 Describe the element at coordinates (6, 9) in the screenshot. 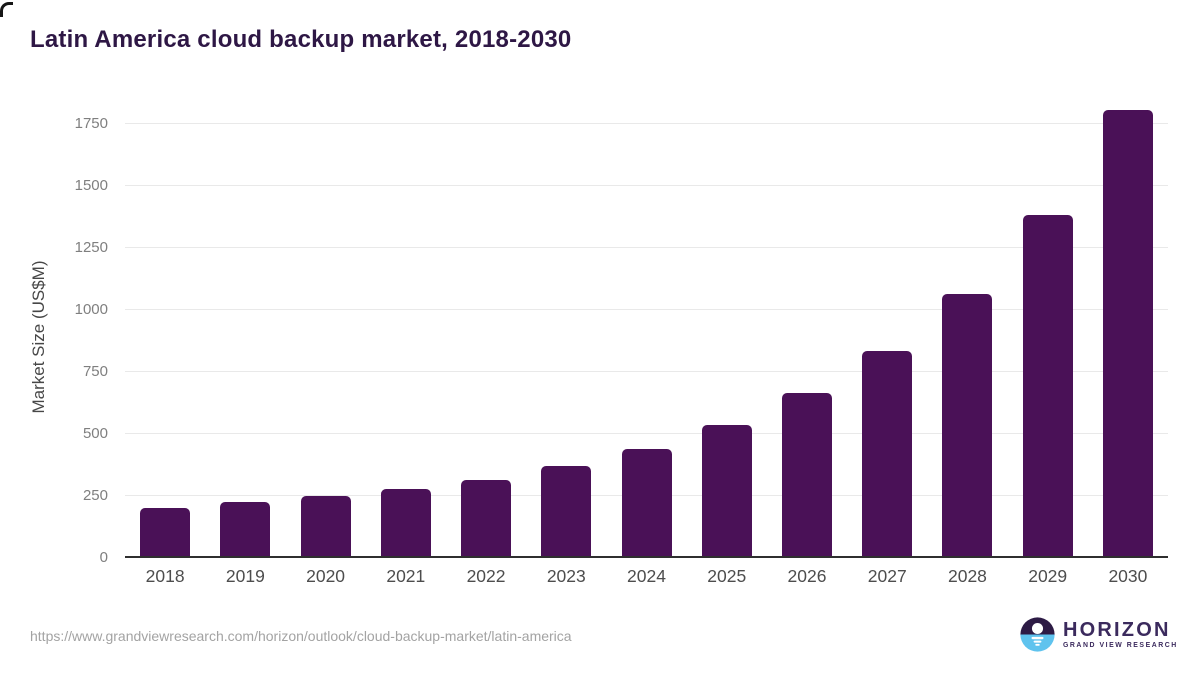

I see `frame-corner` at that location.